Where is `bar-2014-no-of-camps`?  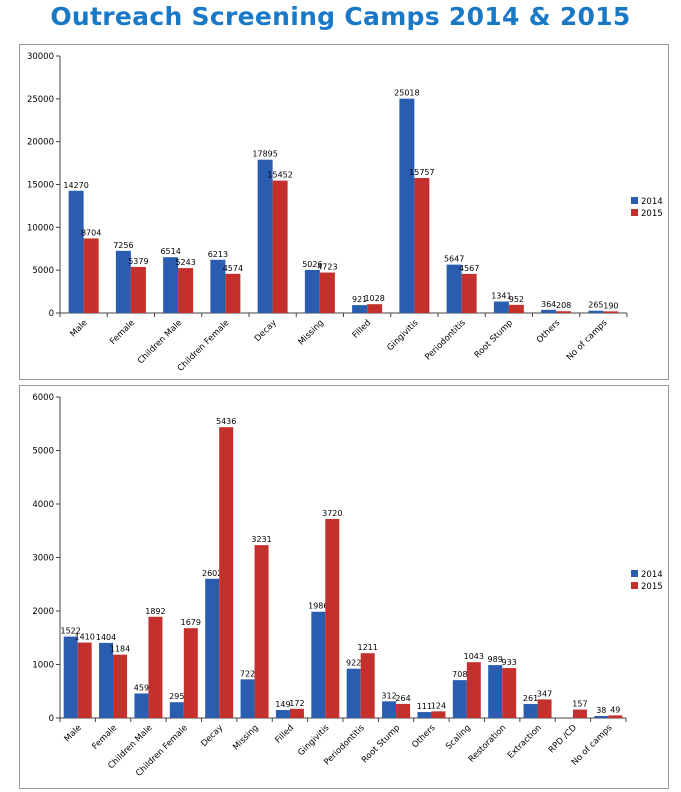 bar-2014-no-of-camps is located at coordinates (596, 311).